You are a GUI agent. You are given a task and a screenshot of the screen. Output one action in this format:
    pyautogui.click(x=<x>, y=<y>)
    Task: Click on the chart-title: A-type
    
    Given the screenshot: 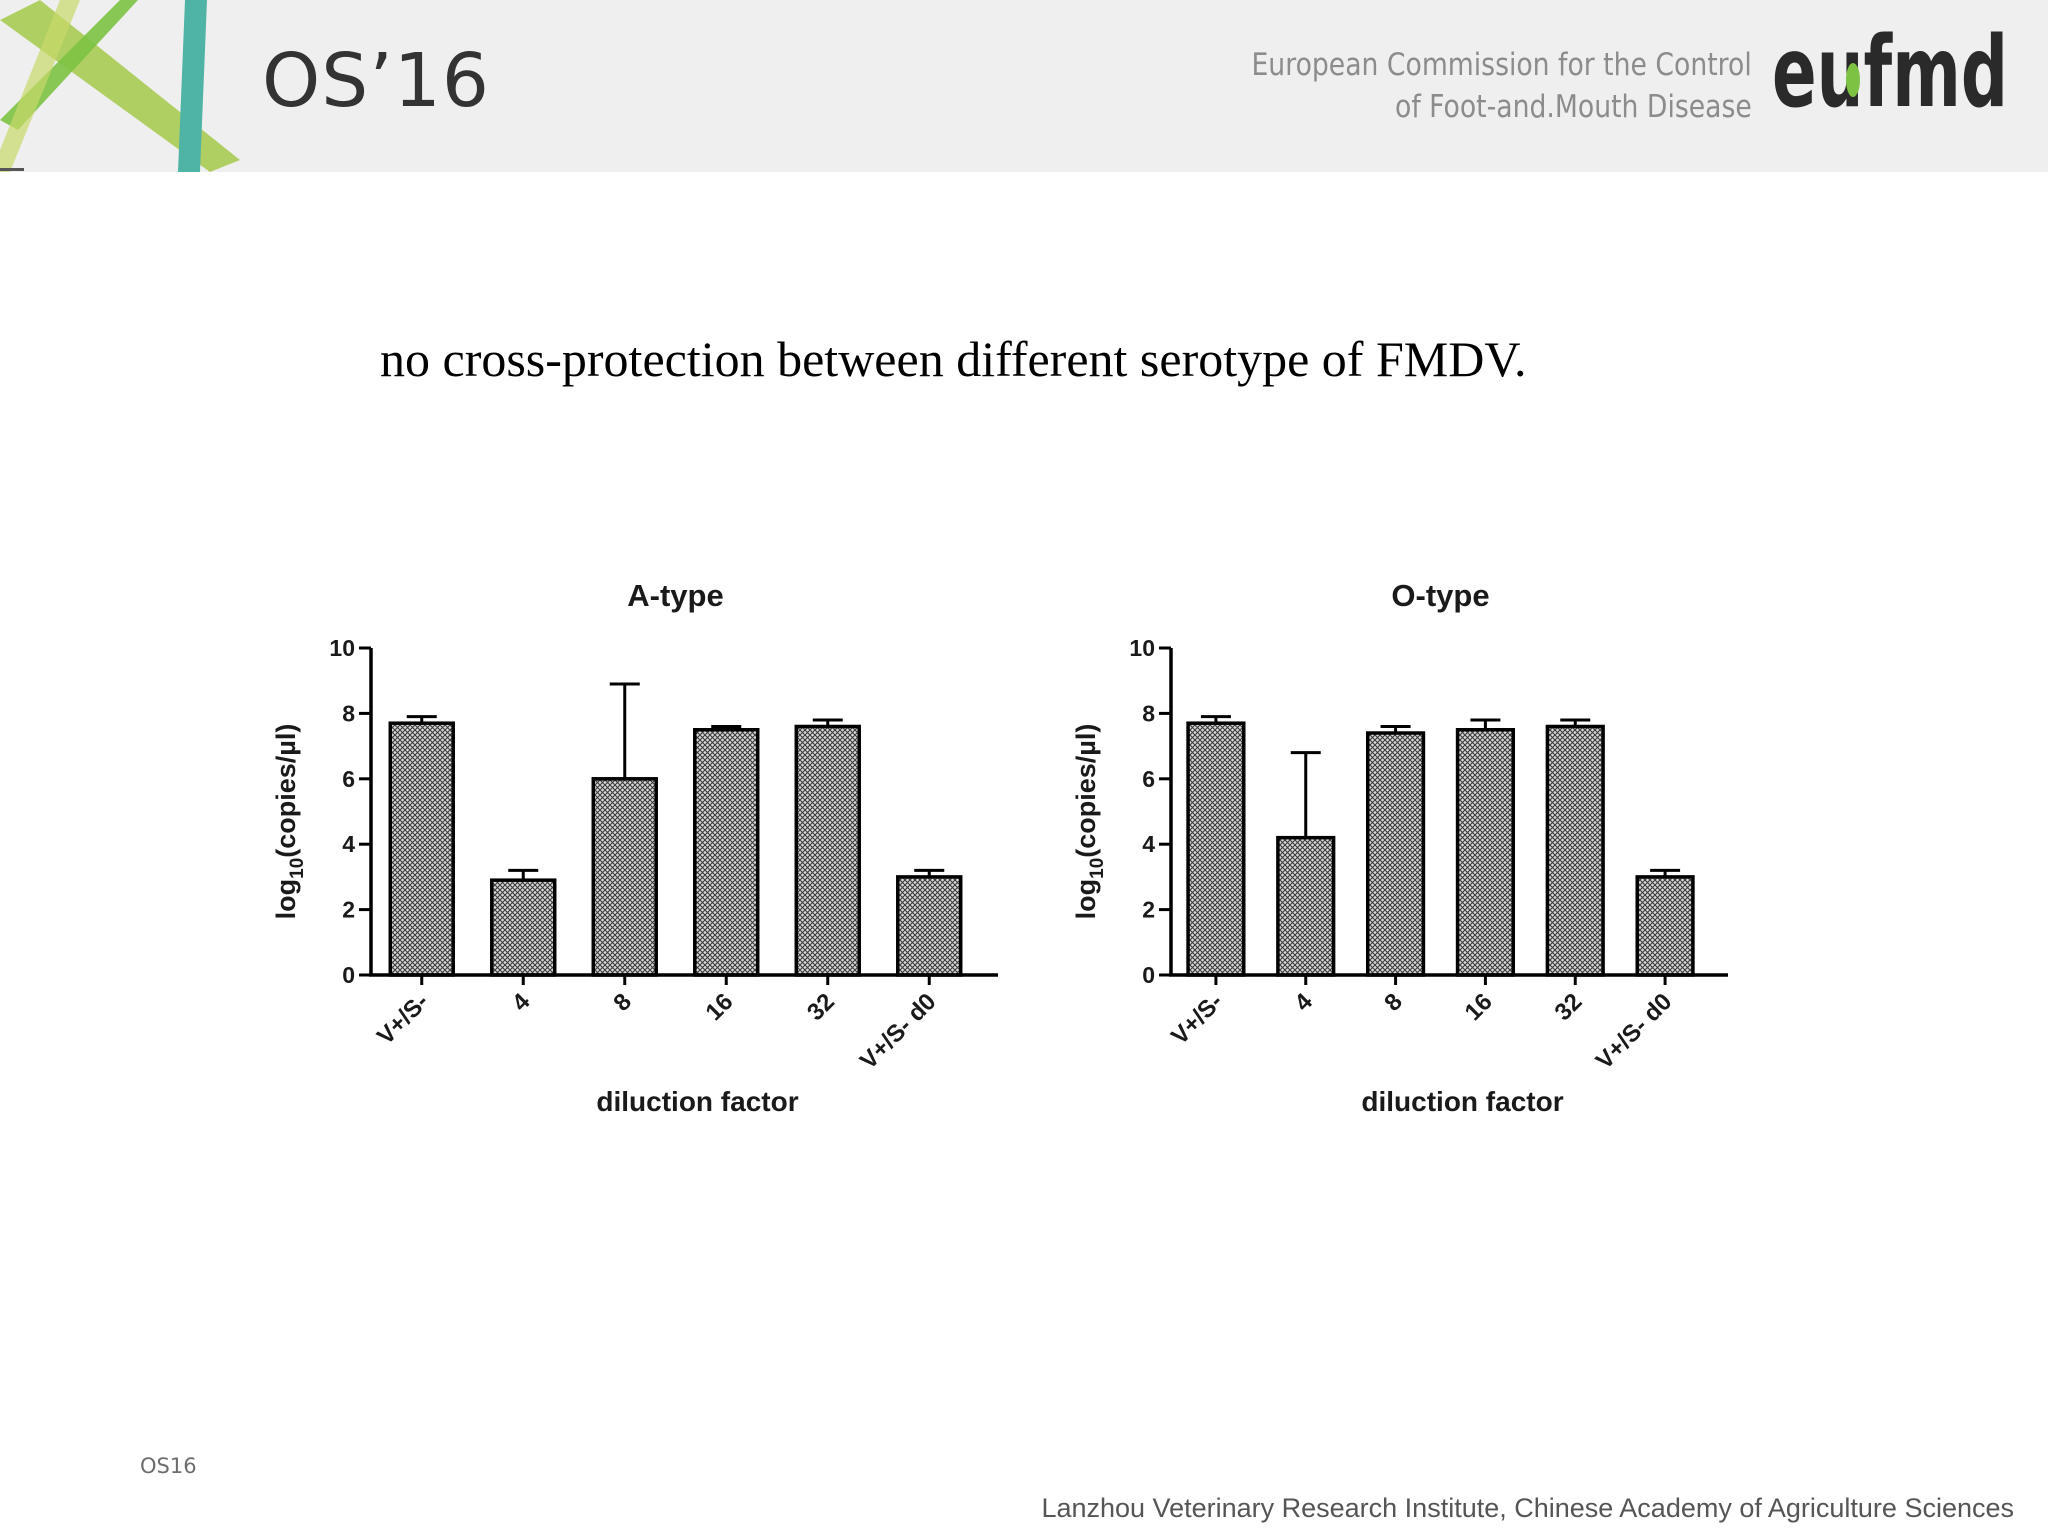 What is the action you would take?
    pyautogui.click(x=675, y=595)
    